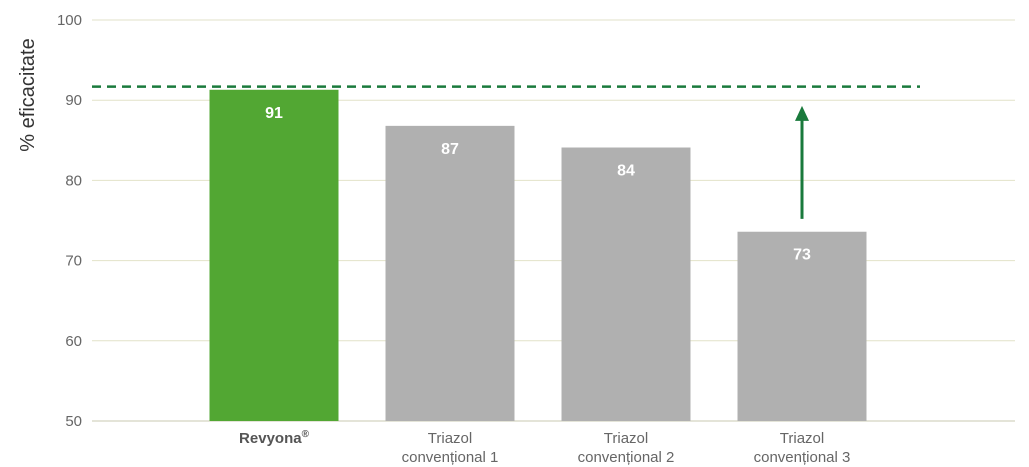 The width and height of the screenshot is (1029, 467). Describe the element at coordinates (802, 162) in the screenshot. I see `improvement-arrow` at that location.